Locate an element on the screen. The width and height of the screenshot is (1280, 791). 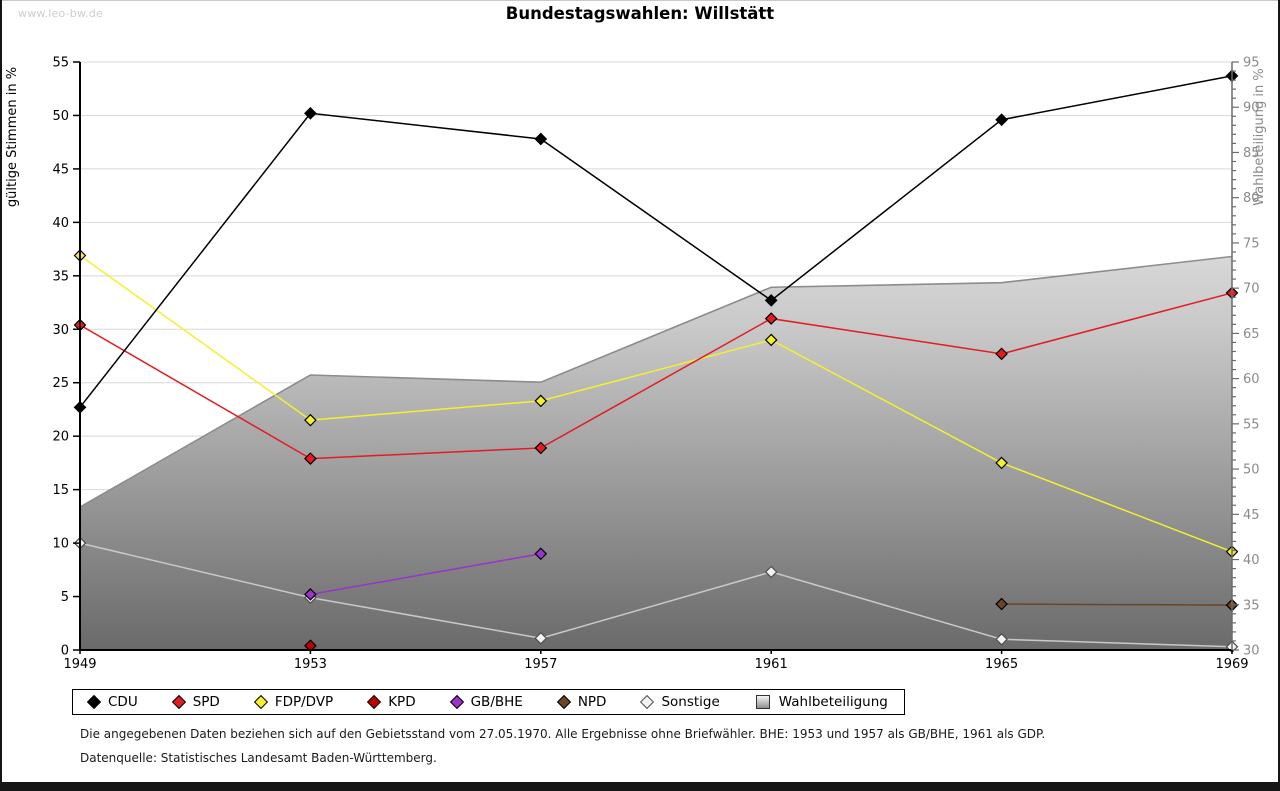
legend-item-fdp-dvp: FDP/DVP is located at coordinates (293, 702).